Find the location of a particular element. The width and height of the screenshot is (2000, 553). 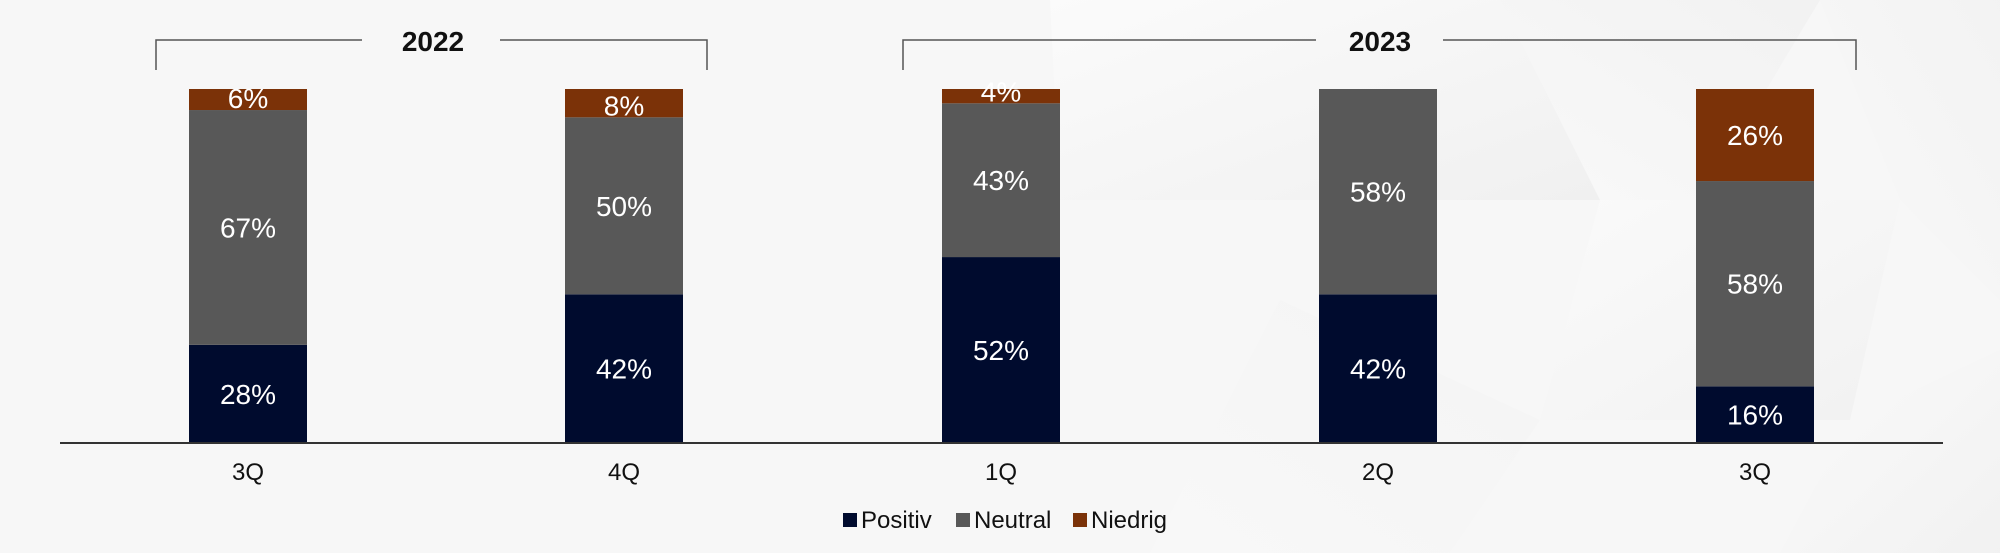

data-label-neutral-4: 58% is located at coordinates (1378, 192).